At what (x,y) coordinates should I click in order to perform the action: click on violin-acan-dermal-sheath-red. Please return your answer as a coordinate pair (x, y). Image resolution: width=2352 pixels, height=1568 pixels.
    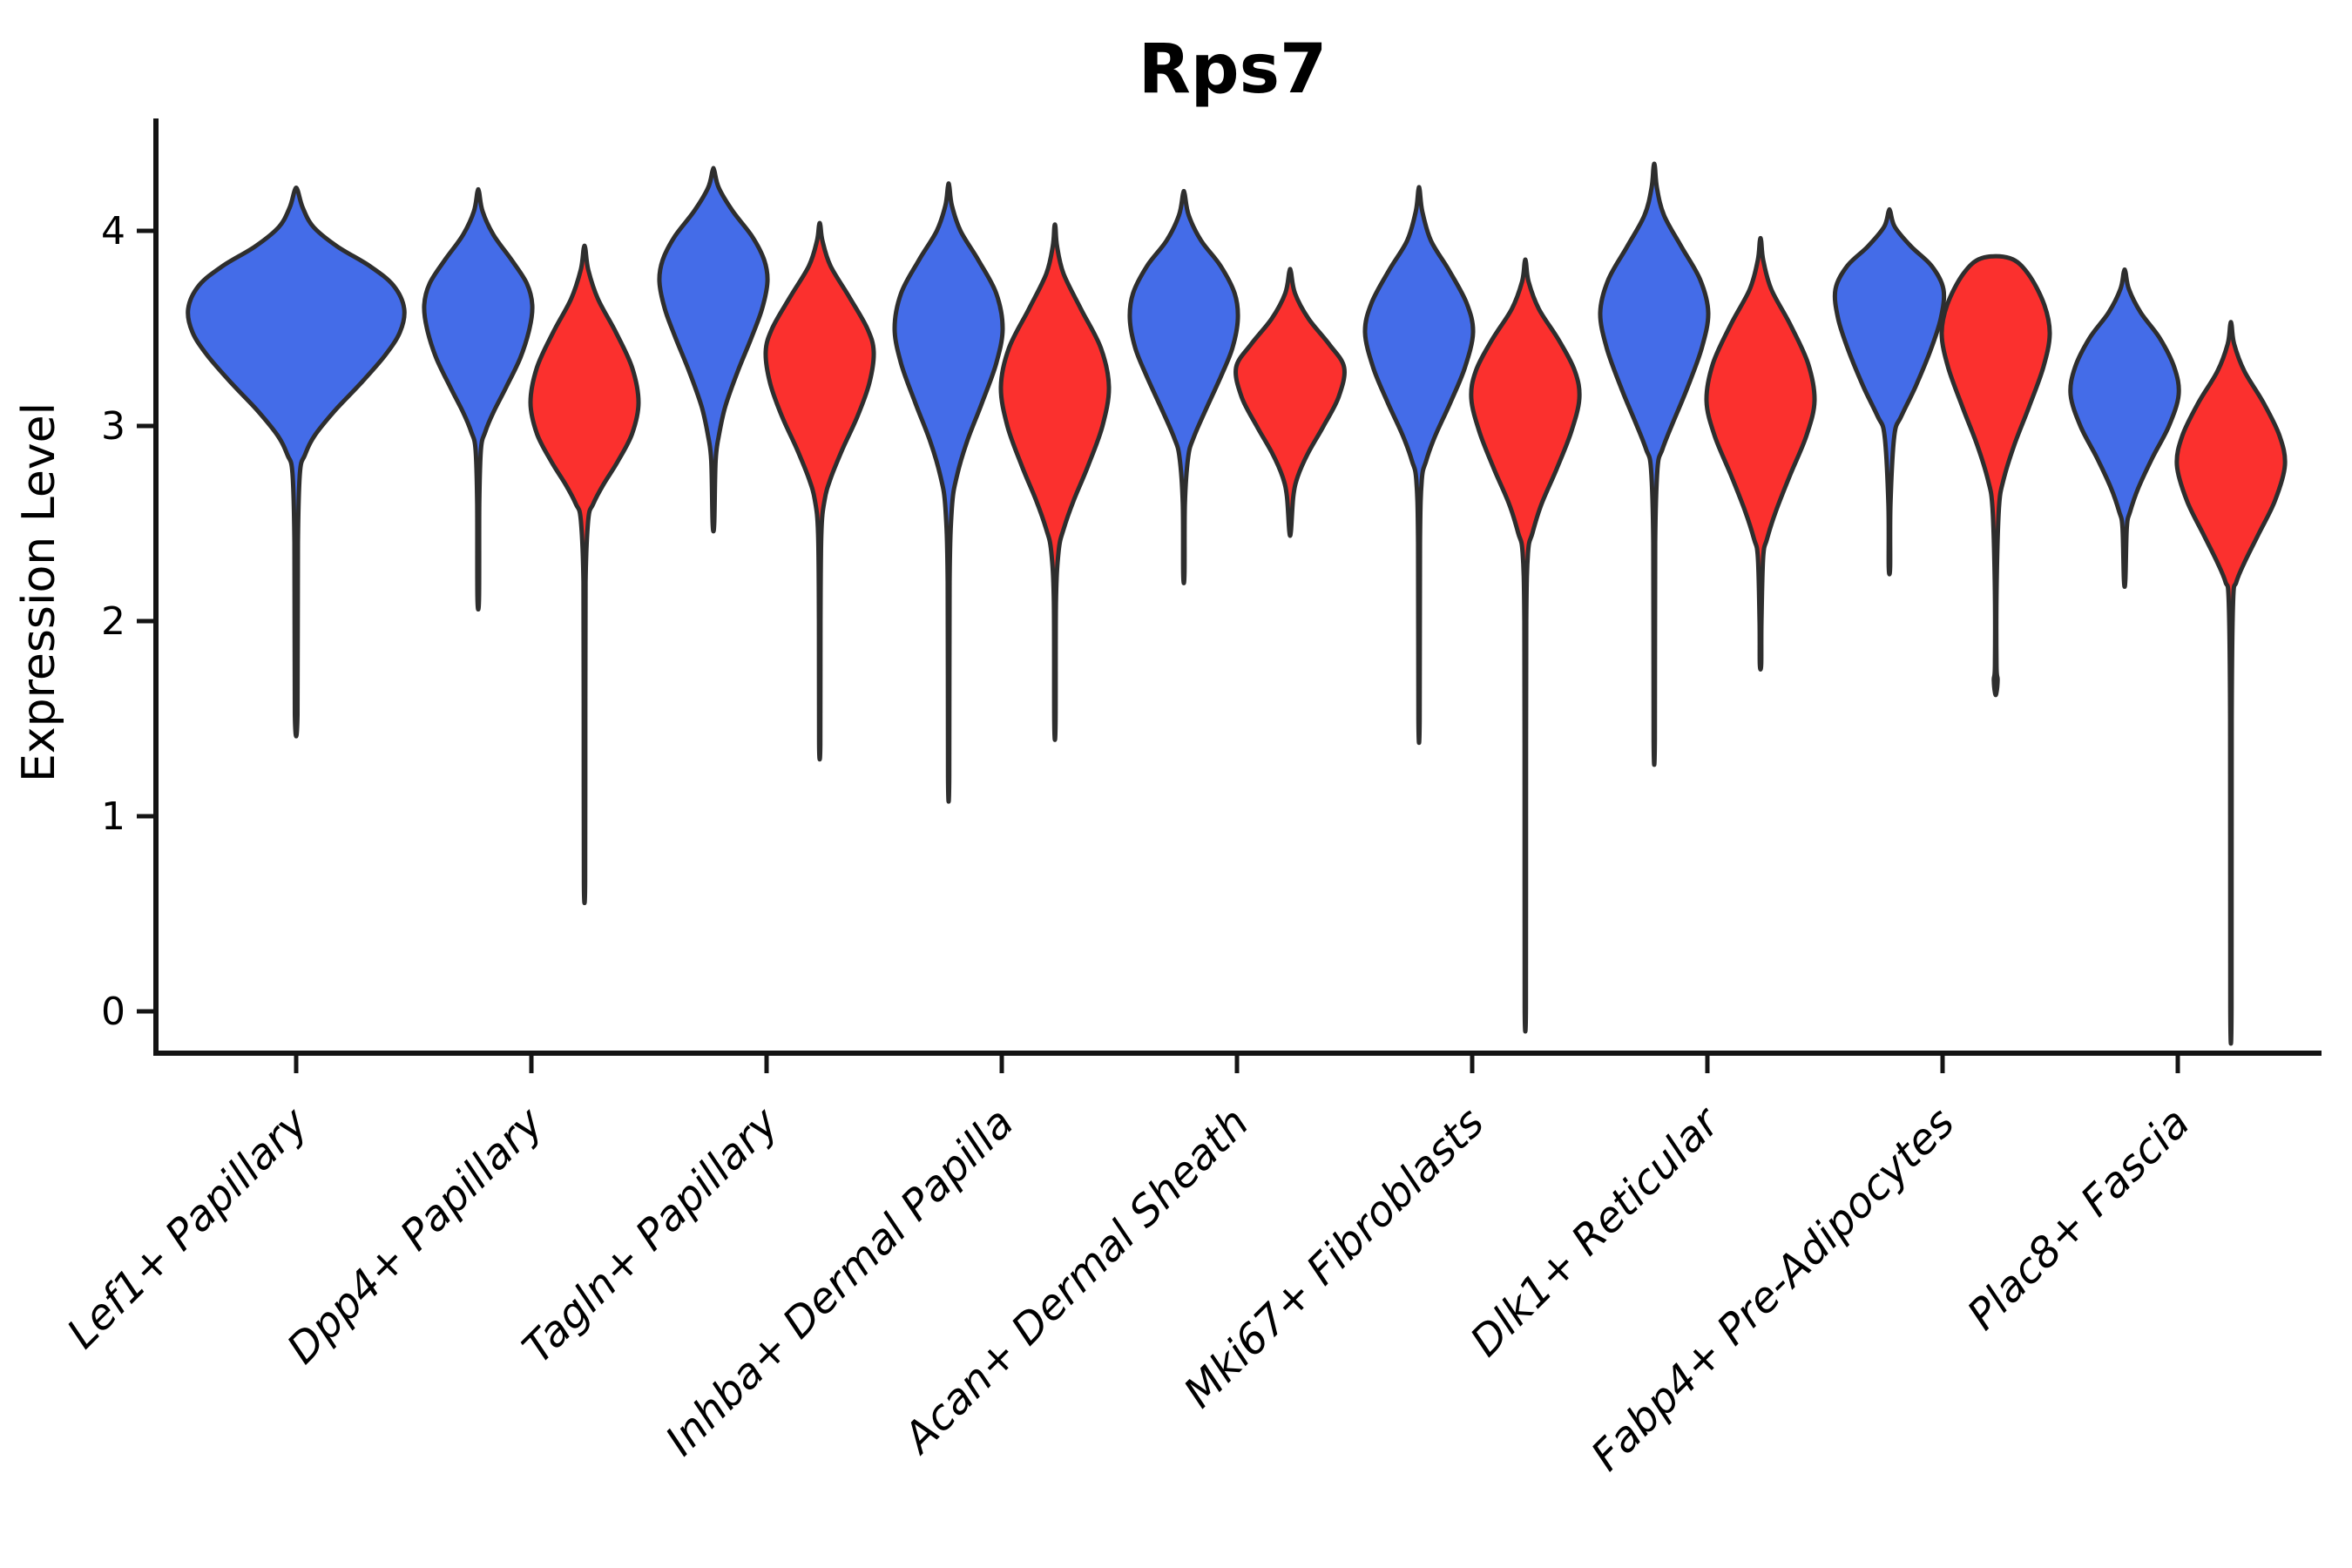
    Looking at the image, I should click on (1290, 402).